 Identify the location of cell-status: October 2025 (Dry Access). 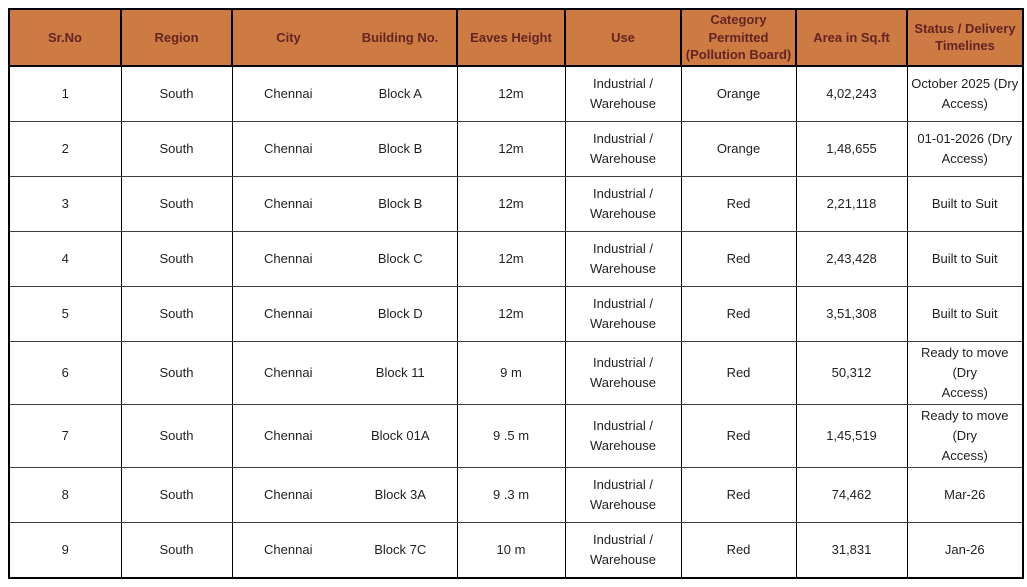
(965, 93).